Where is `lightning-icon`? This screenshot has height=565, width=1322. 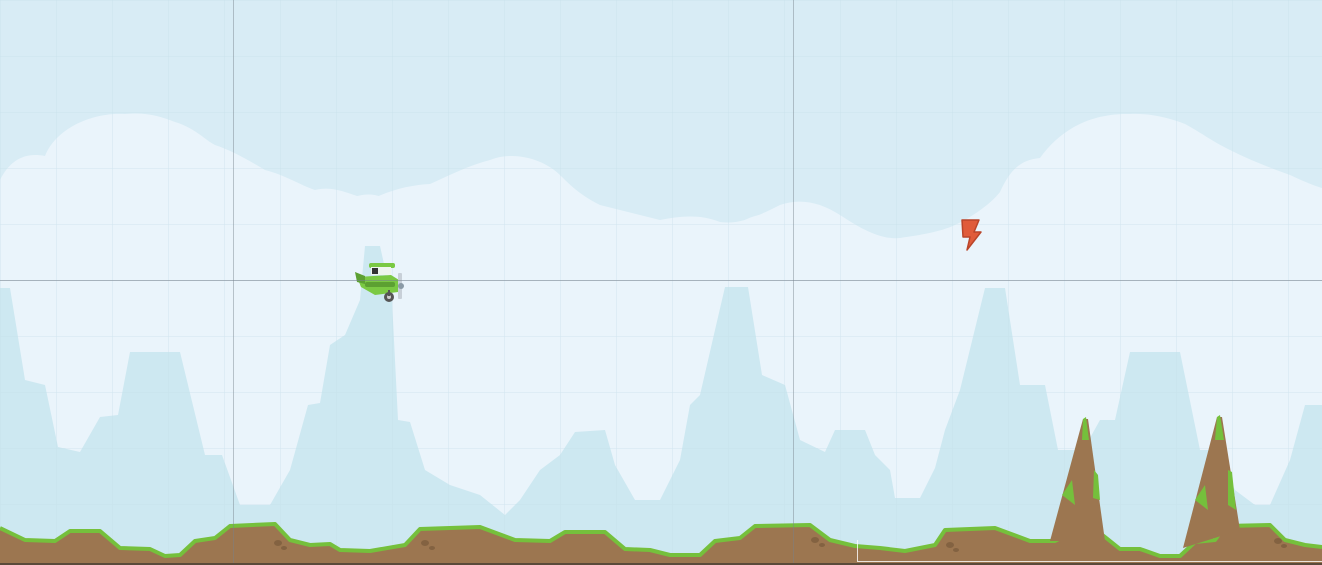
lightning-icon is located at coordinates (971, 235).